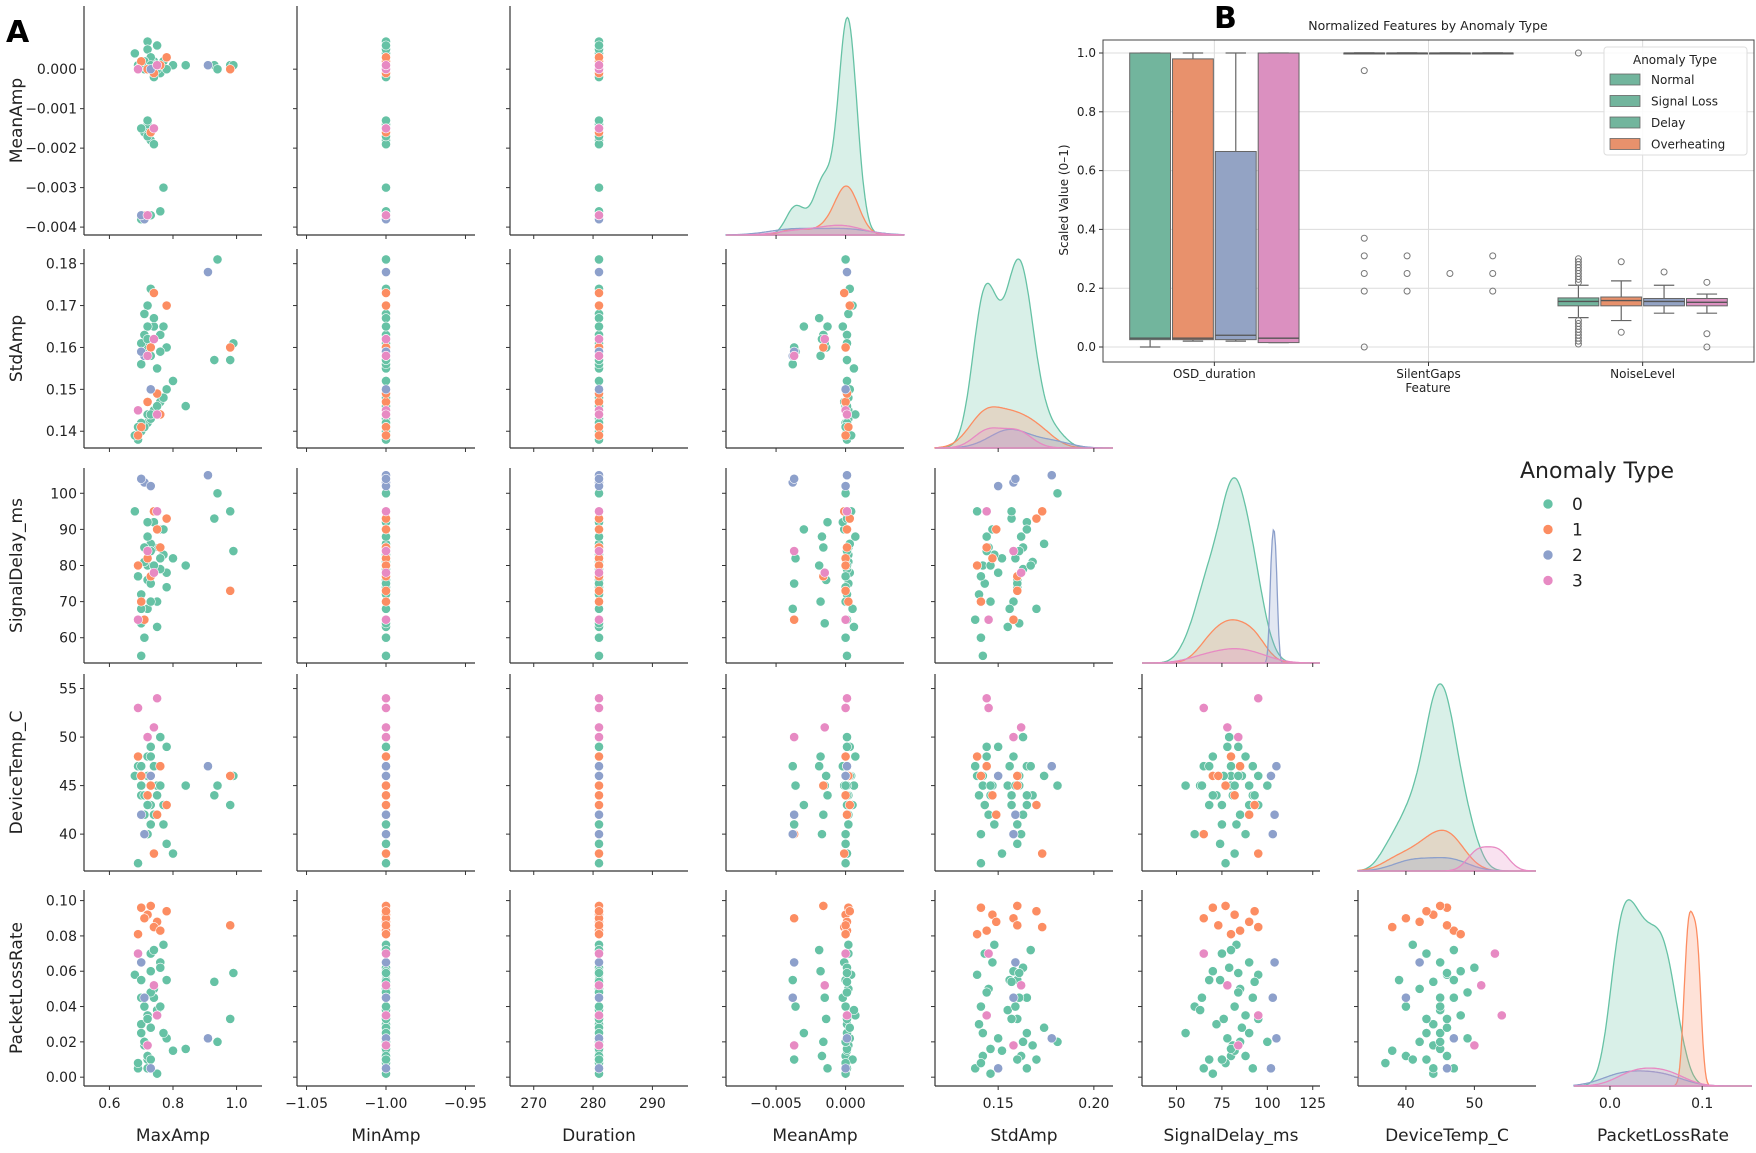  What do you see at coordinates (1684, 102) in the screenshot?
I see `legend-label: Signal Loss` at bounding box center [1684, 102].